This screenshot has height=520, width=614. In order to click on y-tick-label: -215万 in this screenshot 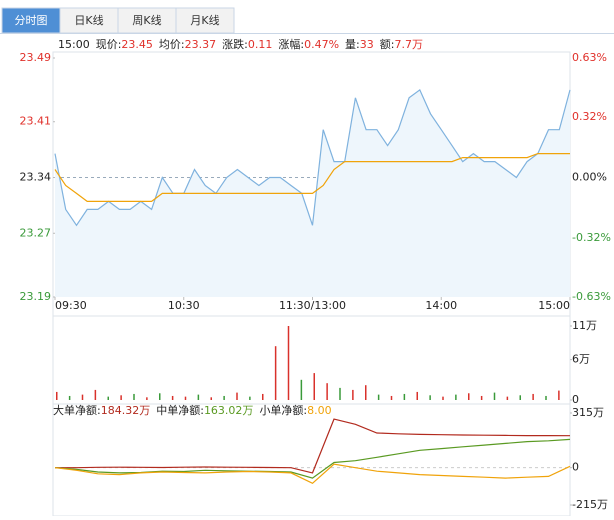, I will do `click(590, 504)`.